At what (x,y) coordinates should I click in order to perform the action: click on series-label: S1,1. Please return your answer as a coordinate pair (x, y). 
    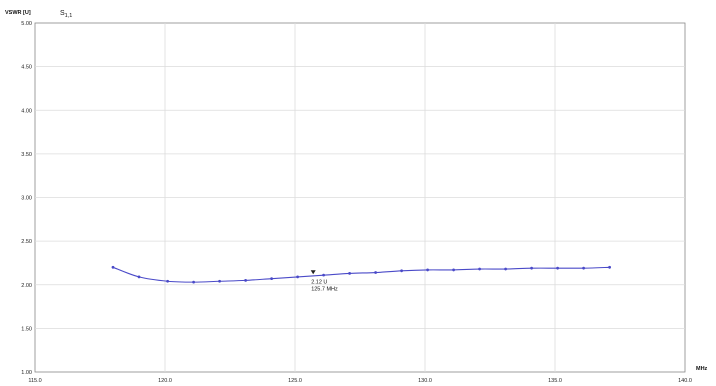
    Looking at the image, I should click on (66, 14).